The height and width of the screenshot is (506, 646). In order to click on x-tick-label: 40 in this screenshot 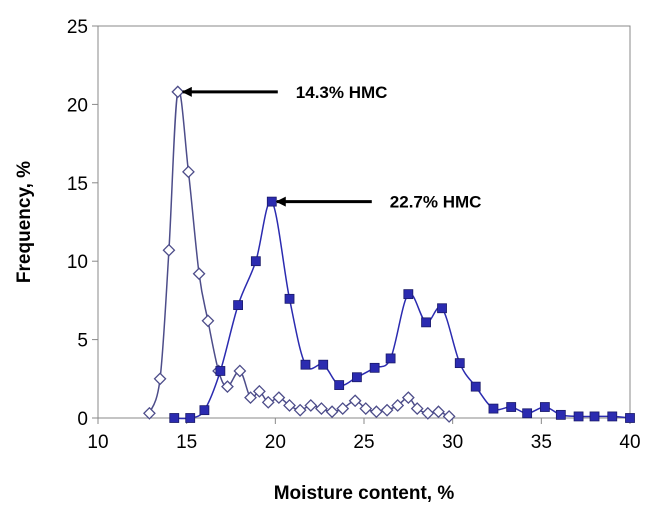, I will do `click(629, 442)`.